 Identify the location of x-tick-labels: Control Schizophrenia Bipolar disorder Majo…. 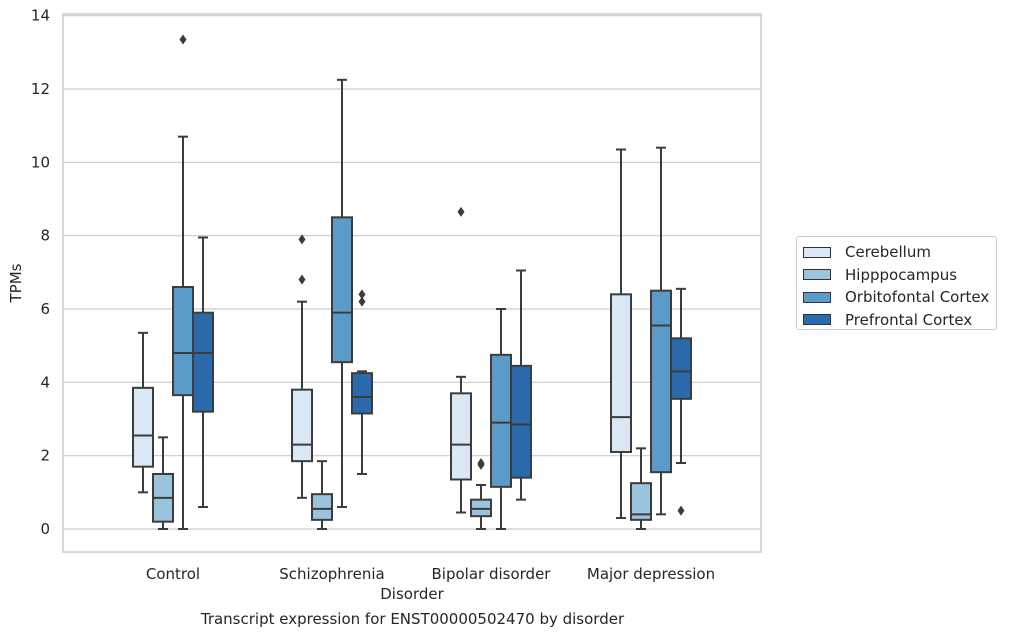
(430, 574).